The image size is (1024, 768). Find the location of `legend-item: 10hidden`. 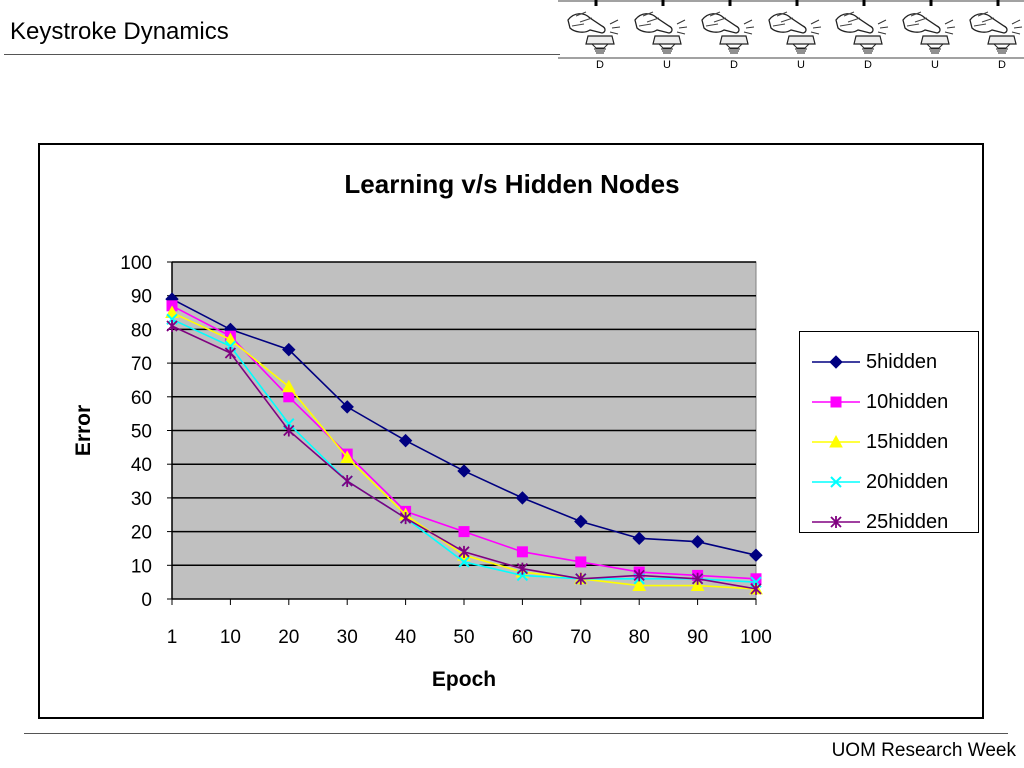

legend-item: 10hidden is located at coordinates (889, 402).